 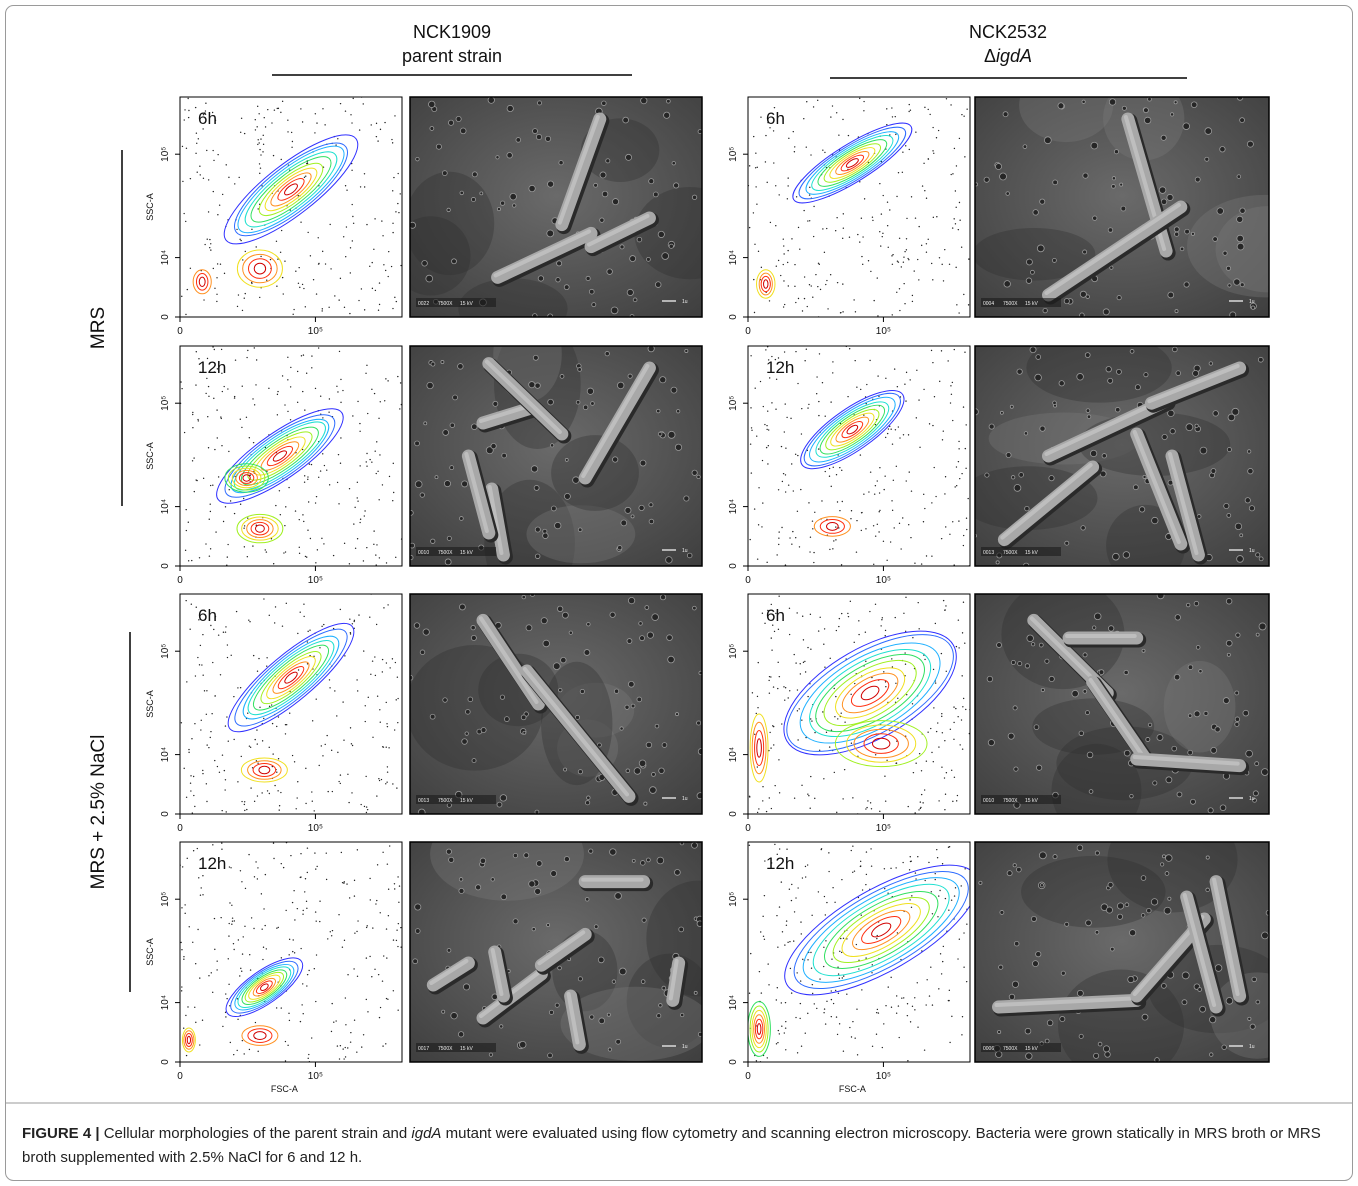 I want to click on sem-area: 00137500X15 kV1u, so click(x=1114, y=459).